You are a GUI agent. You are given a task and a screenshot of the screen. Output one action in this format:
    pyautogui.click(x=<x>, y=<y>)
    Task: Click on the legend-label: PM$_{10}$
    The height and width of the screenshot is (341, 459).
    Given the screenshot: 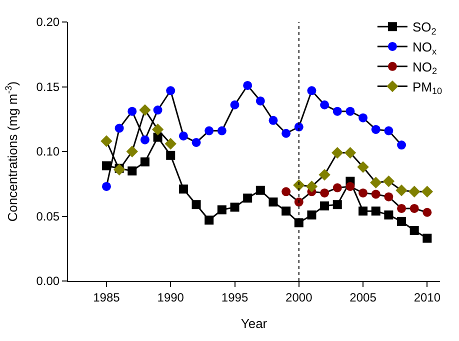 What is the action you would take?
    pyautogui.click(x=427, y=87)
    